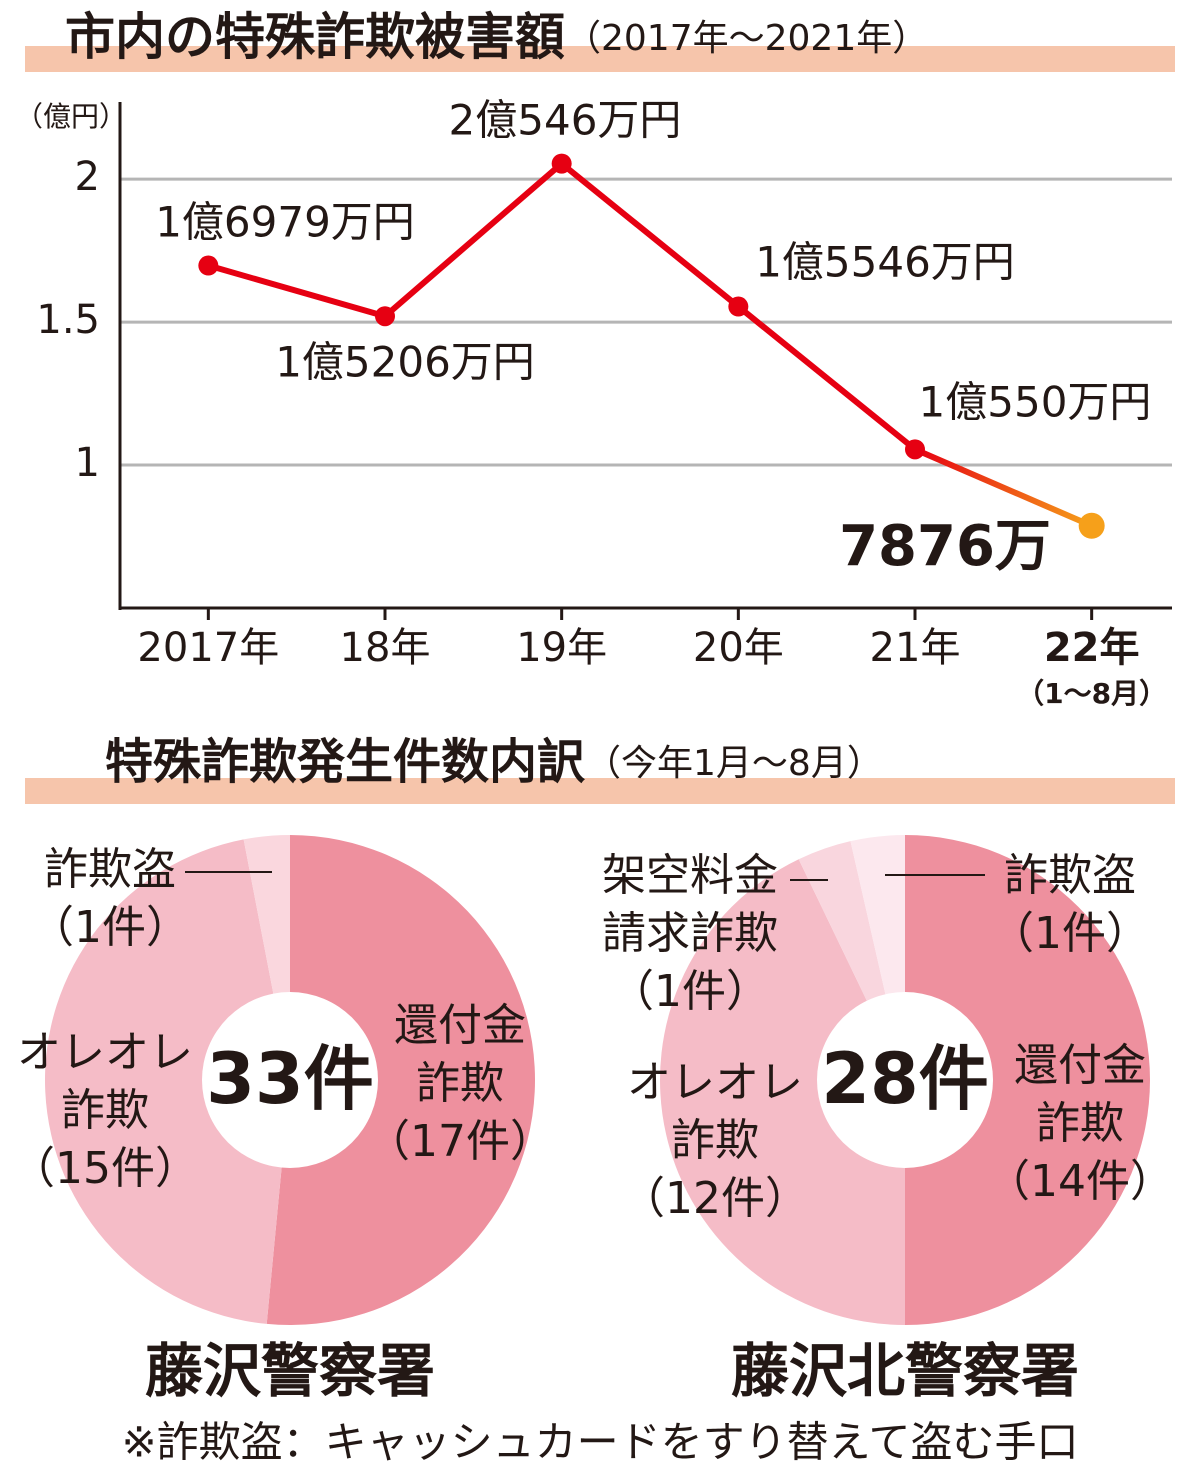 Image resolution: width=1200 pixels, height=1484 pixels. I want to click on footnote: ※詐欺盗：キャッシュカードをすり替えて盗む手口, so click(599, 1442).